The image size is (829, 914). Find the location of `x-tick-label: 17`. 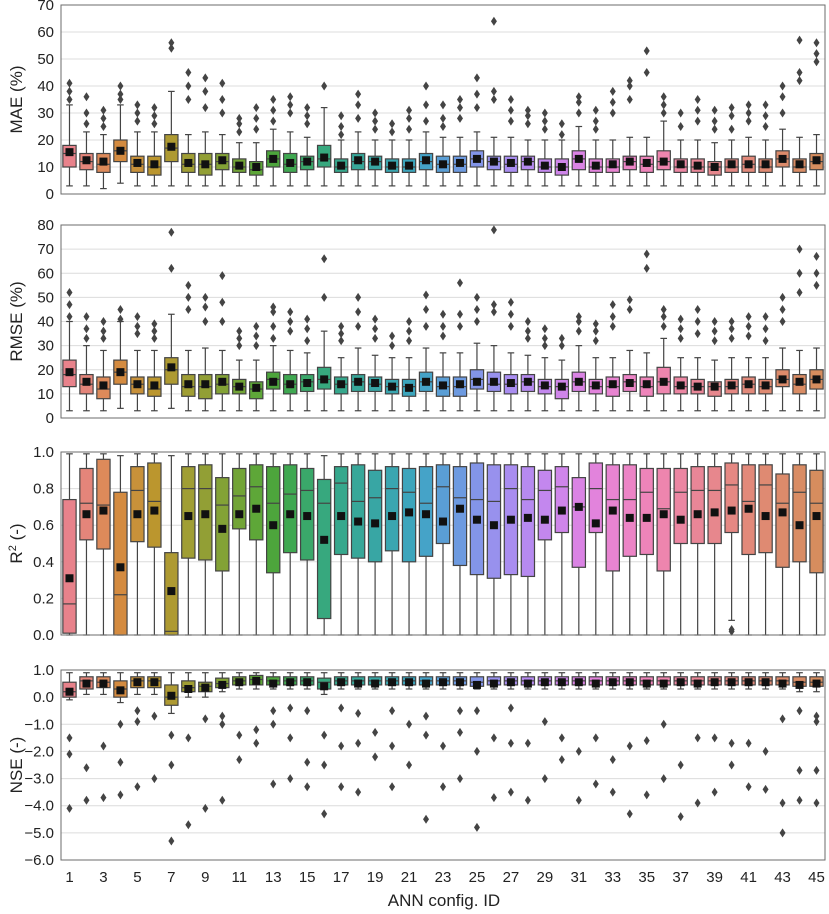

x-tick-label: 17 is located at coordinates (341, 877).